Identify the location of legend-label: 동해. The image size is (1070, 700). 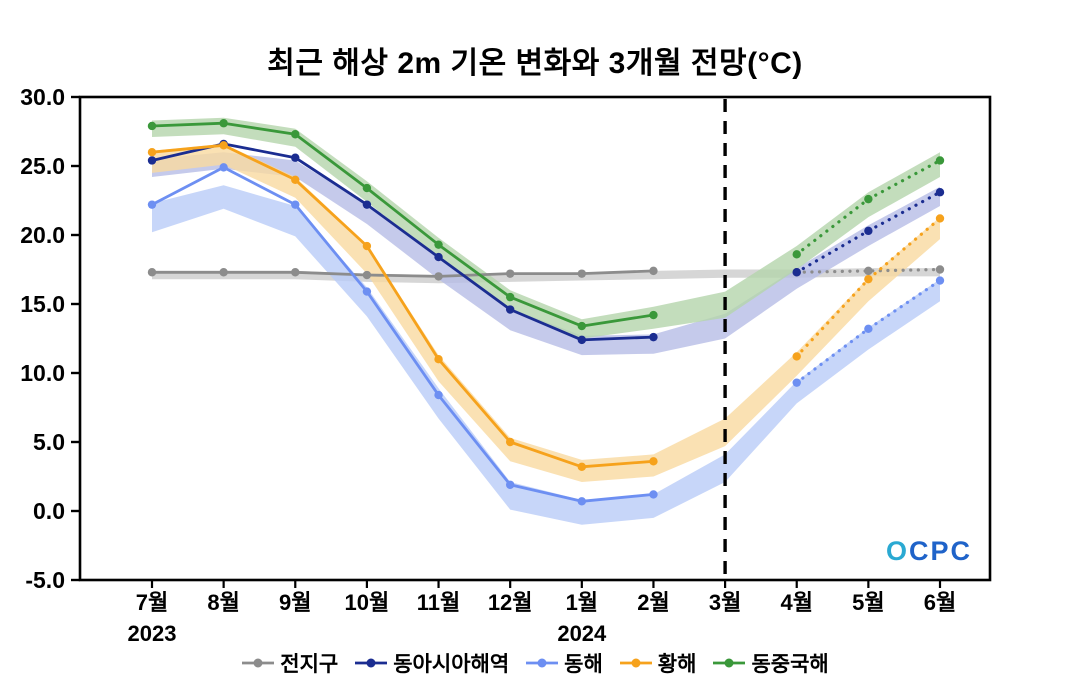
(583, 664).